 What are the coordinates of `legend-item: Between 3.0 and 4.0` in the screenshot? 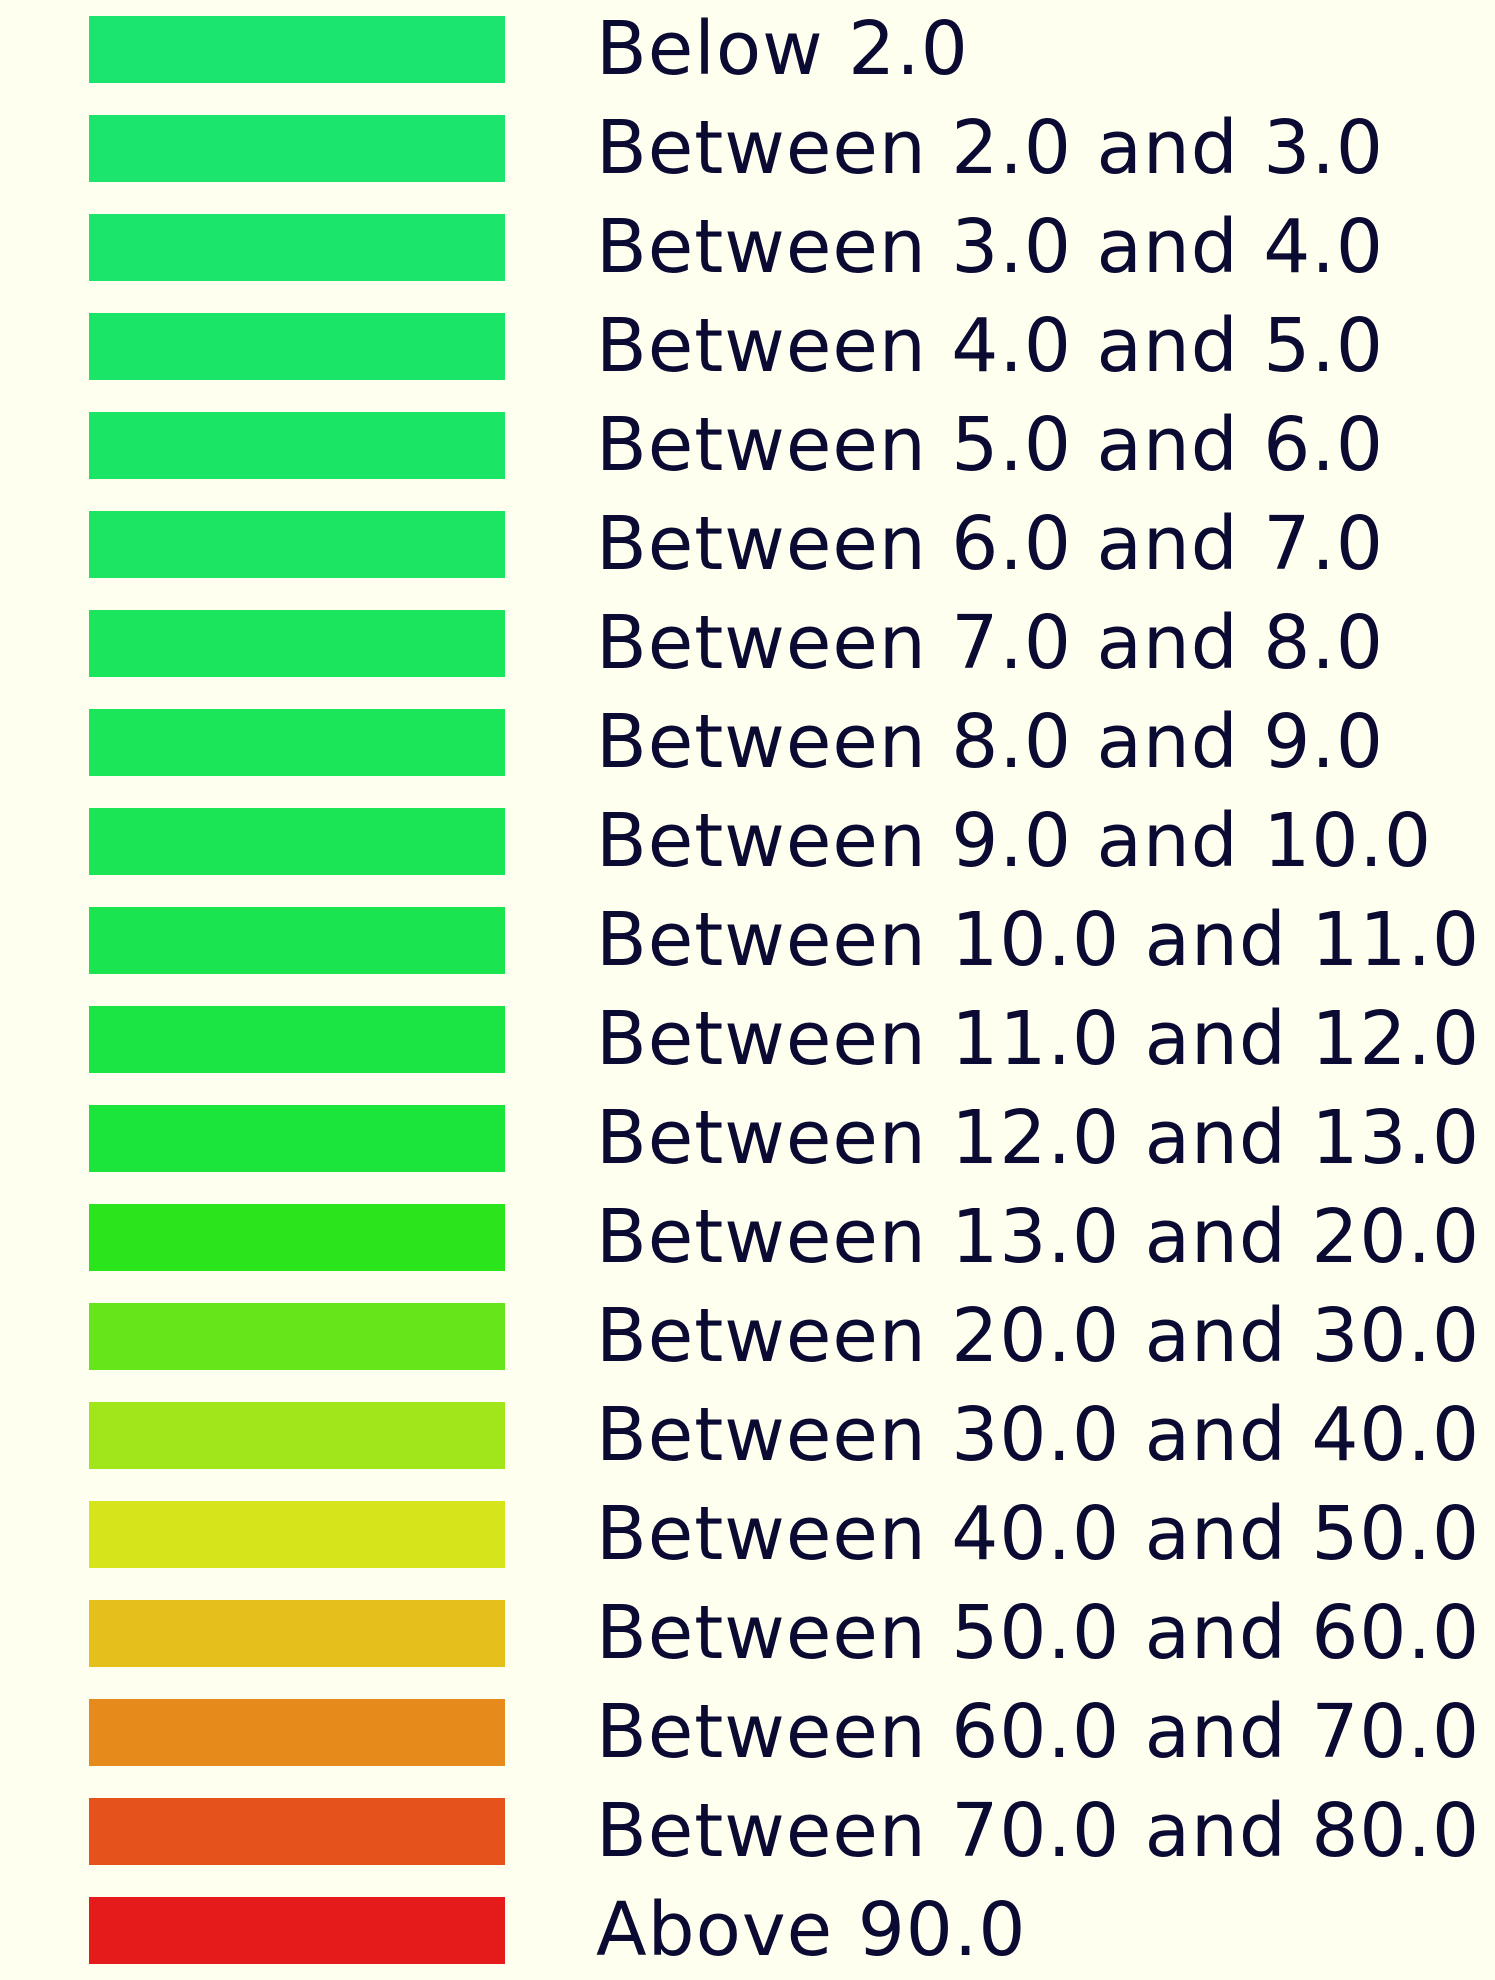 It's located at (747, 247).